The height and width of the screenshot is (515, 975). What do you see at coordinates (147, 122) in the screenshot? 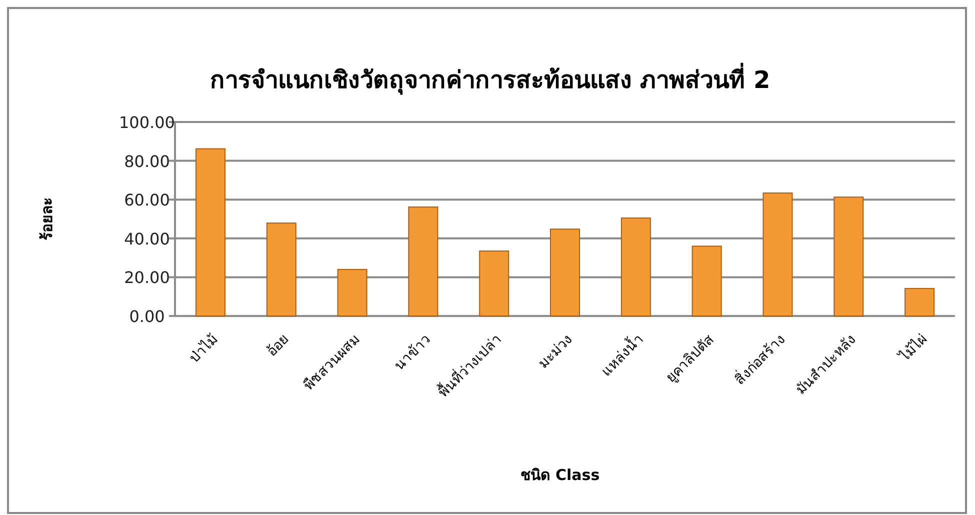
I see `y-tick-label: 100.00` at bounding box center [147, 122].